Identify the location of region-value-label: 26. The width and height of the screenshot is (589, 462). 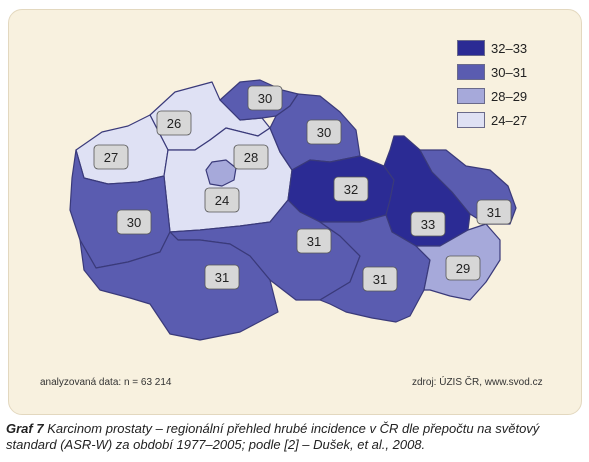
(174, 123).